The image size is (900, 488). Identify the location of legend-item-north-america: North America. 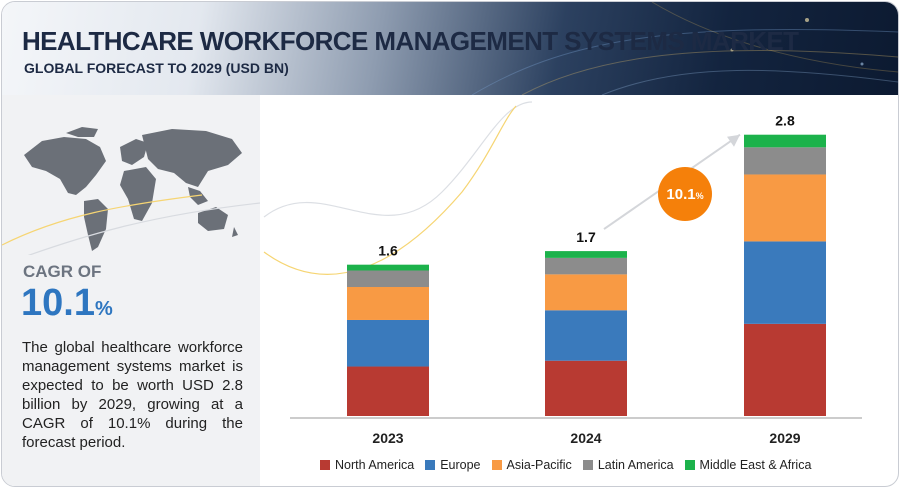
(367, 465).